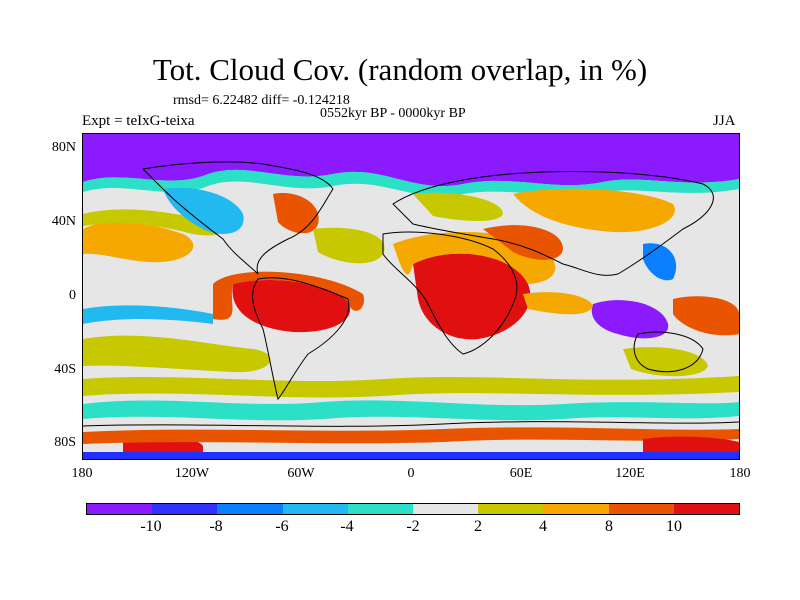  What do you see at coordinates (630, 319) in the screenshot?
I see `maritime-continent-purple` at bounding box center [630, 319].